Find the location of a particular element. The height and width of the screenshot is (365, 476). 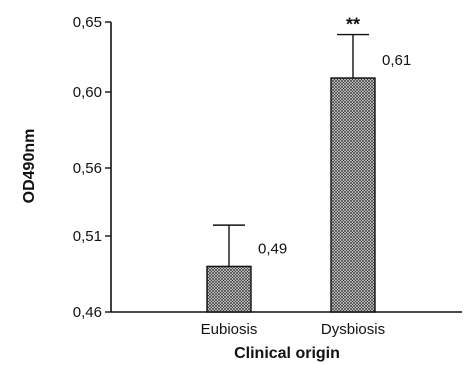

x-category-label: Eubiosis is located at coordinates (229, 329).